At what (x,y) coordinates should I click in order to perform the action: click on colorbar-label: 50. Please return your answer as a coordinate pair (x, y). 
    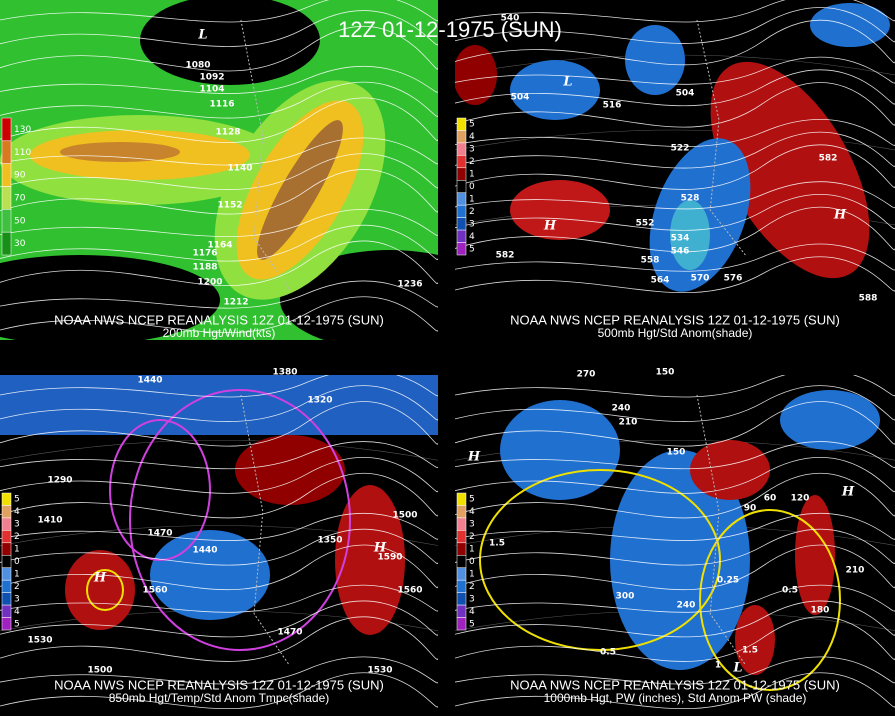
    Looking at the image, I should click on (20, 221).